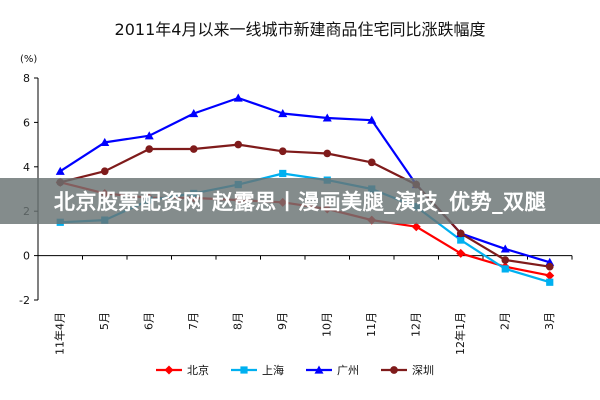 The width and height of the screenshot is (600, 400). Describe the element at coordinates (104, 321) in the screenshot. I see `x-tick-label: 5月` at that location.